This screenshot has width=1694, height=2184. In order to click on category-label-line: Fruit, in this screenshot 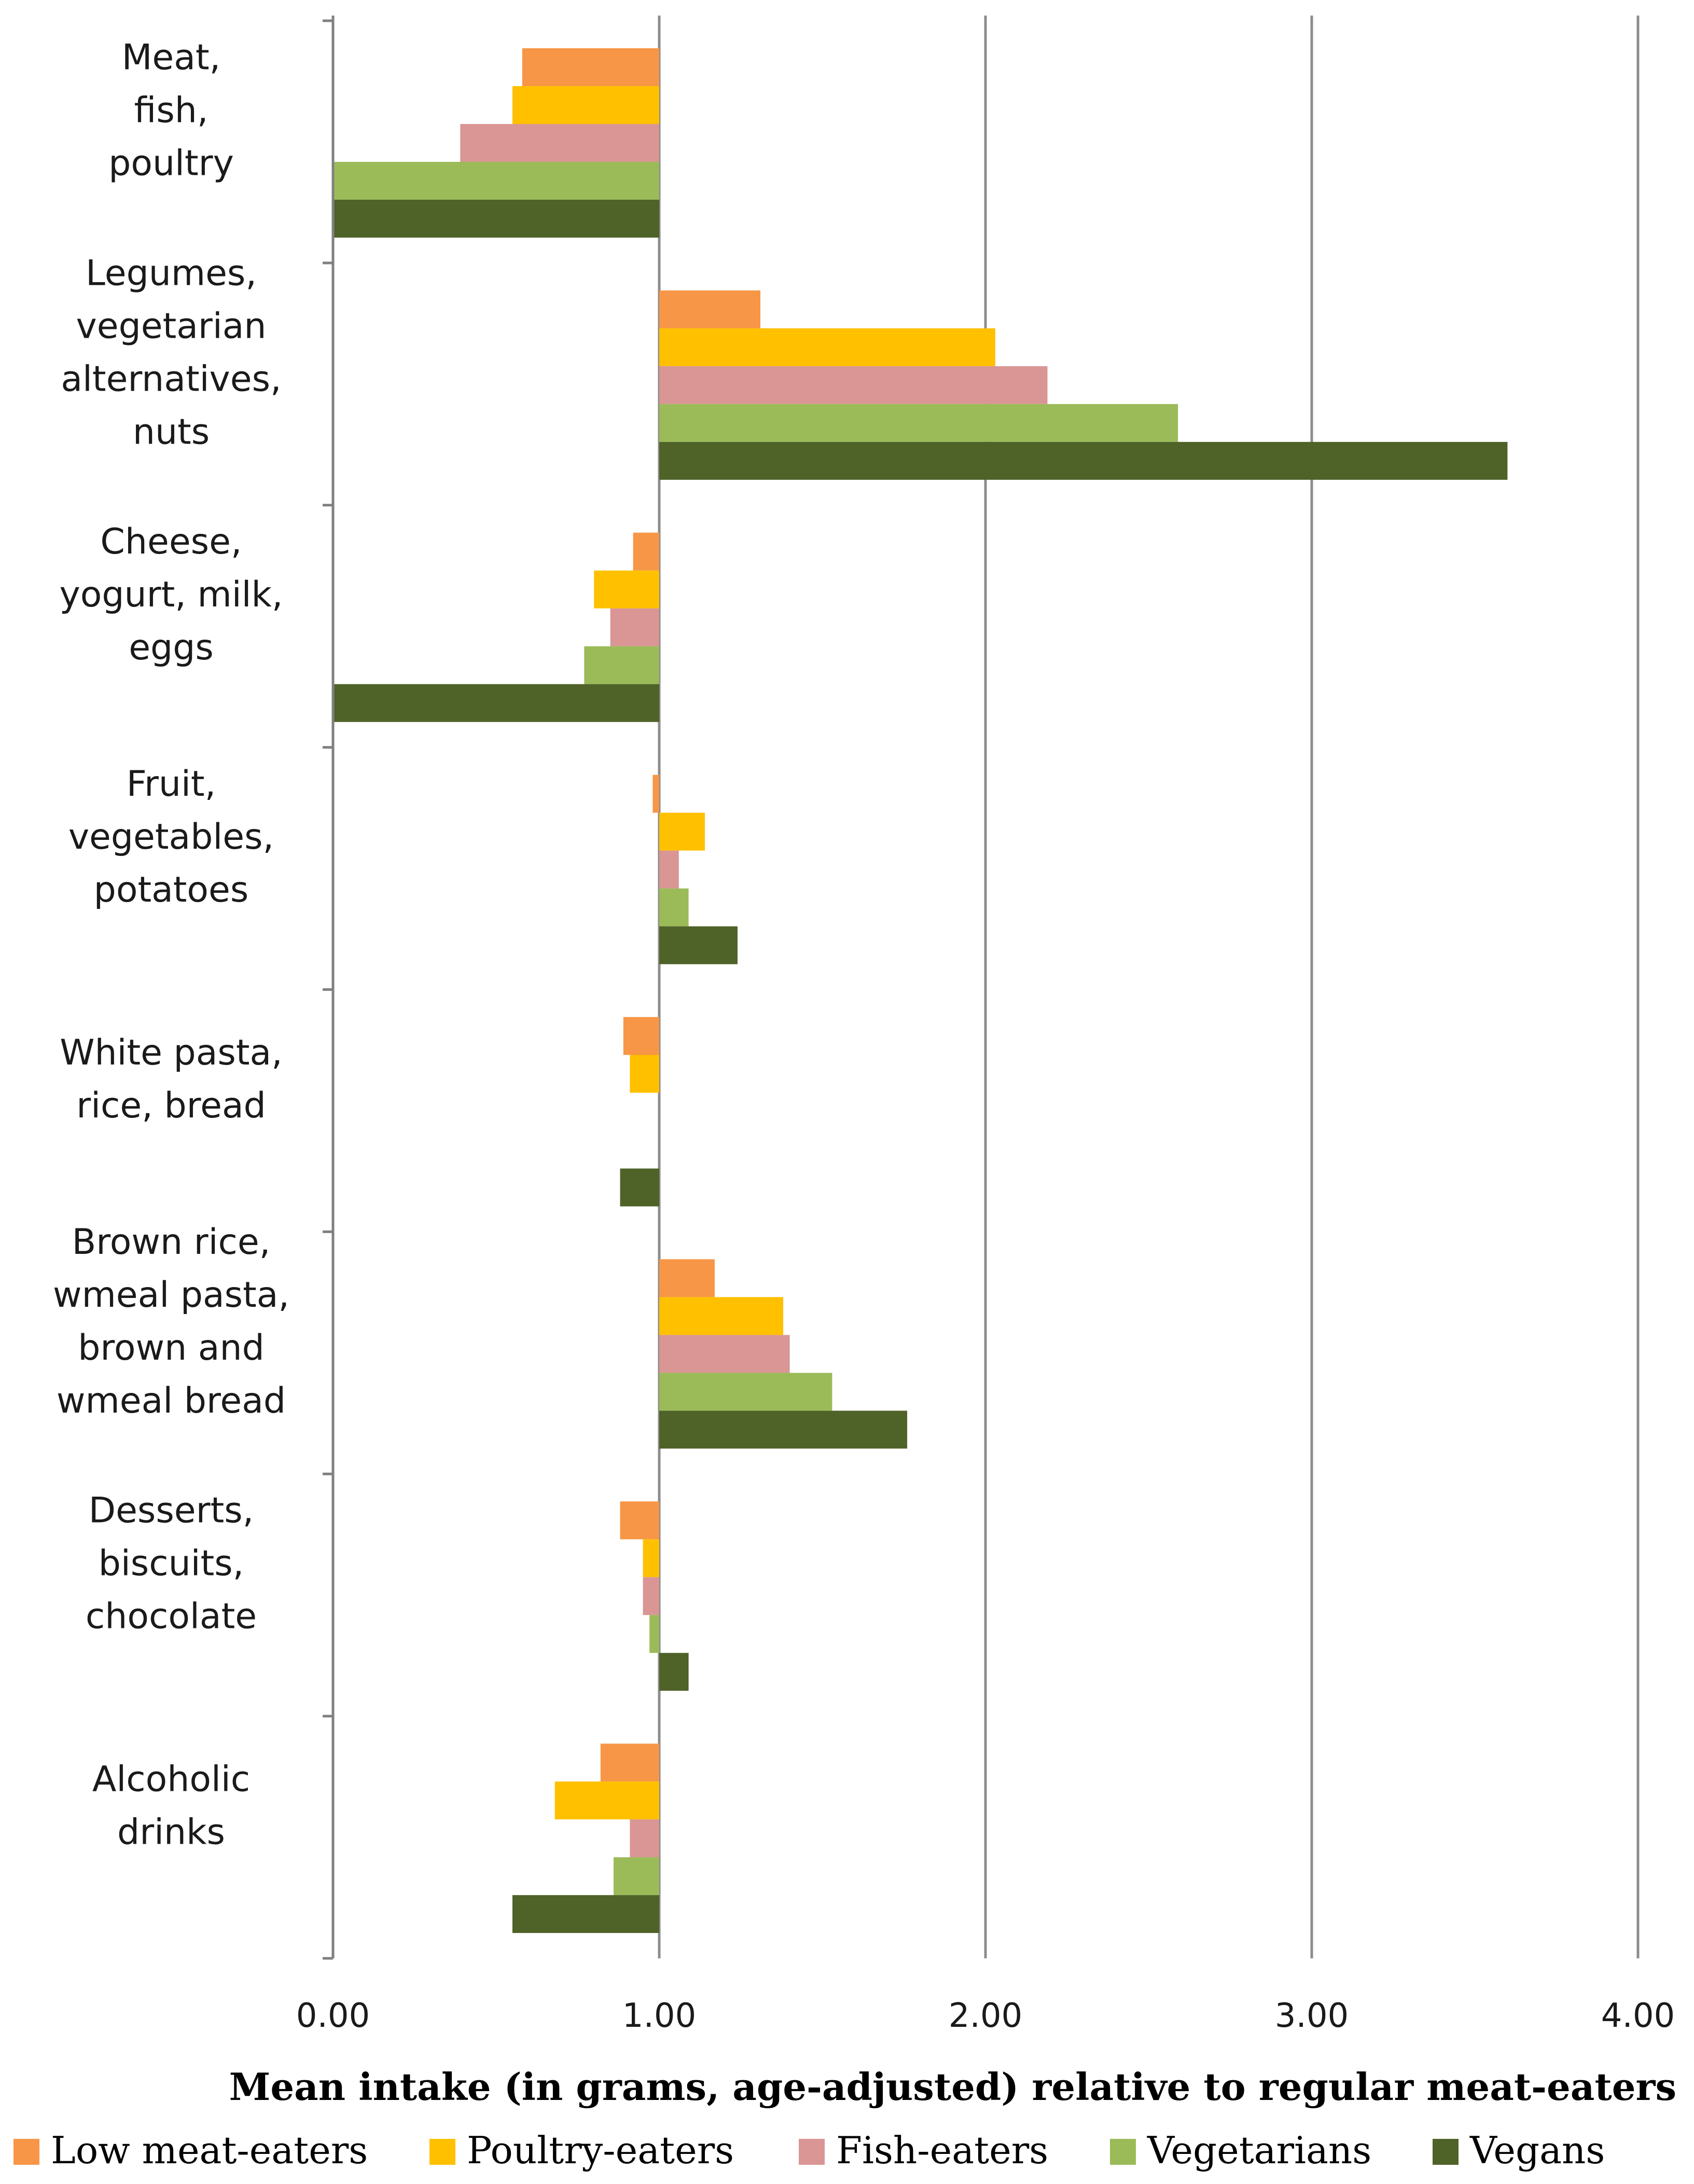, I will do `click(171, 784)`.